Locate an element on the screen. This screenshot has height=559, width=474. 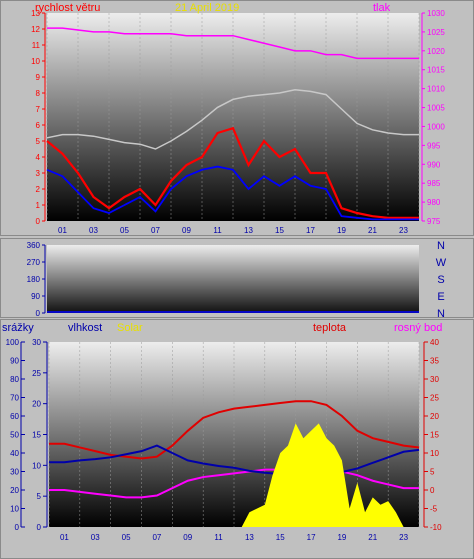
left-tick-label: 2 is located at coordinates (38, 189).